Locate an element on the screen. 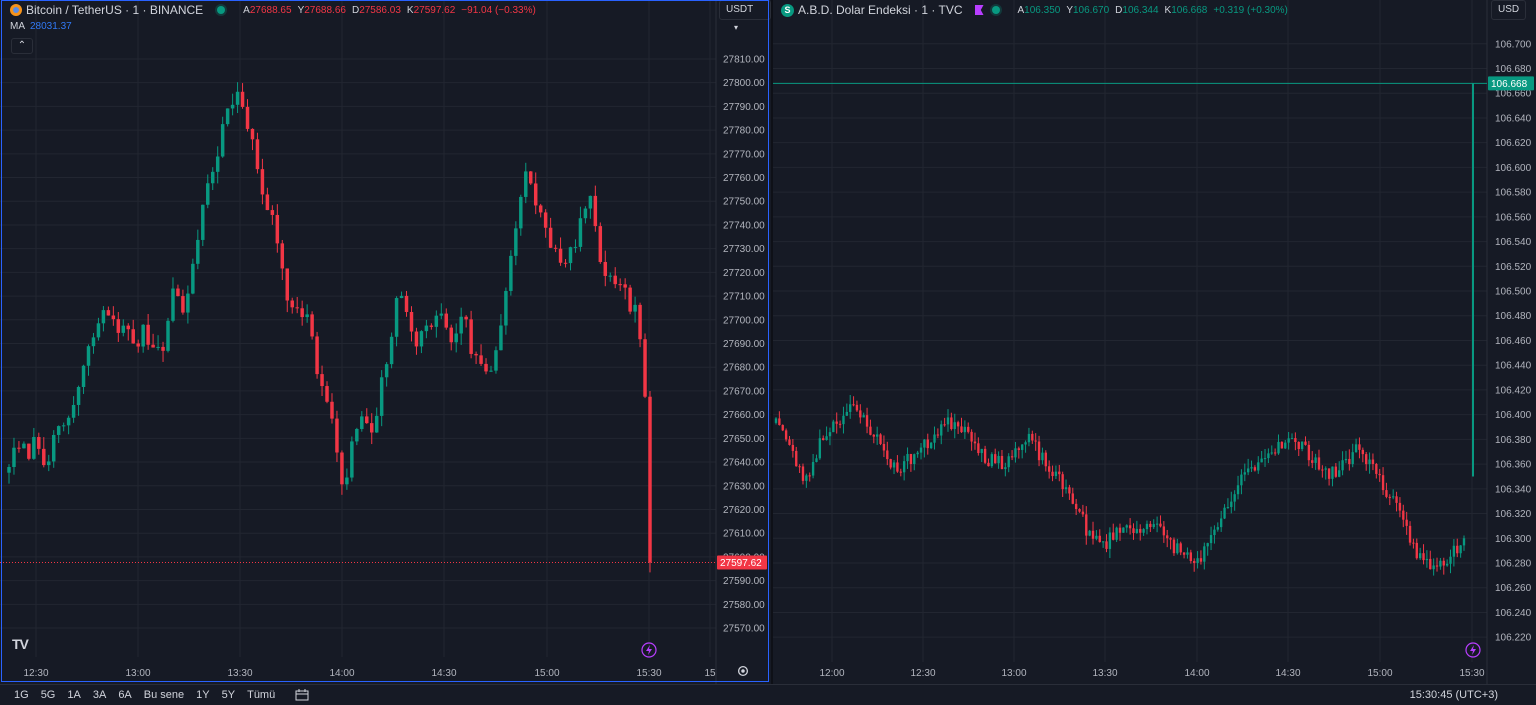  gear-icon is located at coordinates (743, 671).